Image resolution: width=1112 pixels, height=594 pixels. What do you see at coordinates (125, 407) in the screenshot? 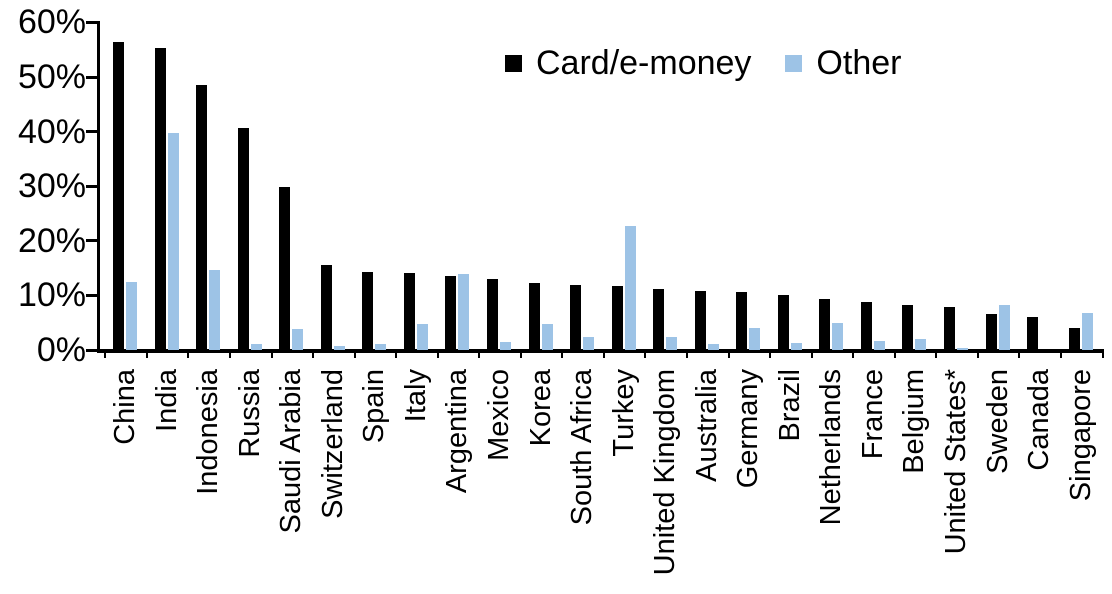
I see `x-axis-label: China` at bounding box center [125, 407].